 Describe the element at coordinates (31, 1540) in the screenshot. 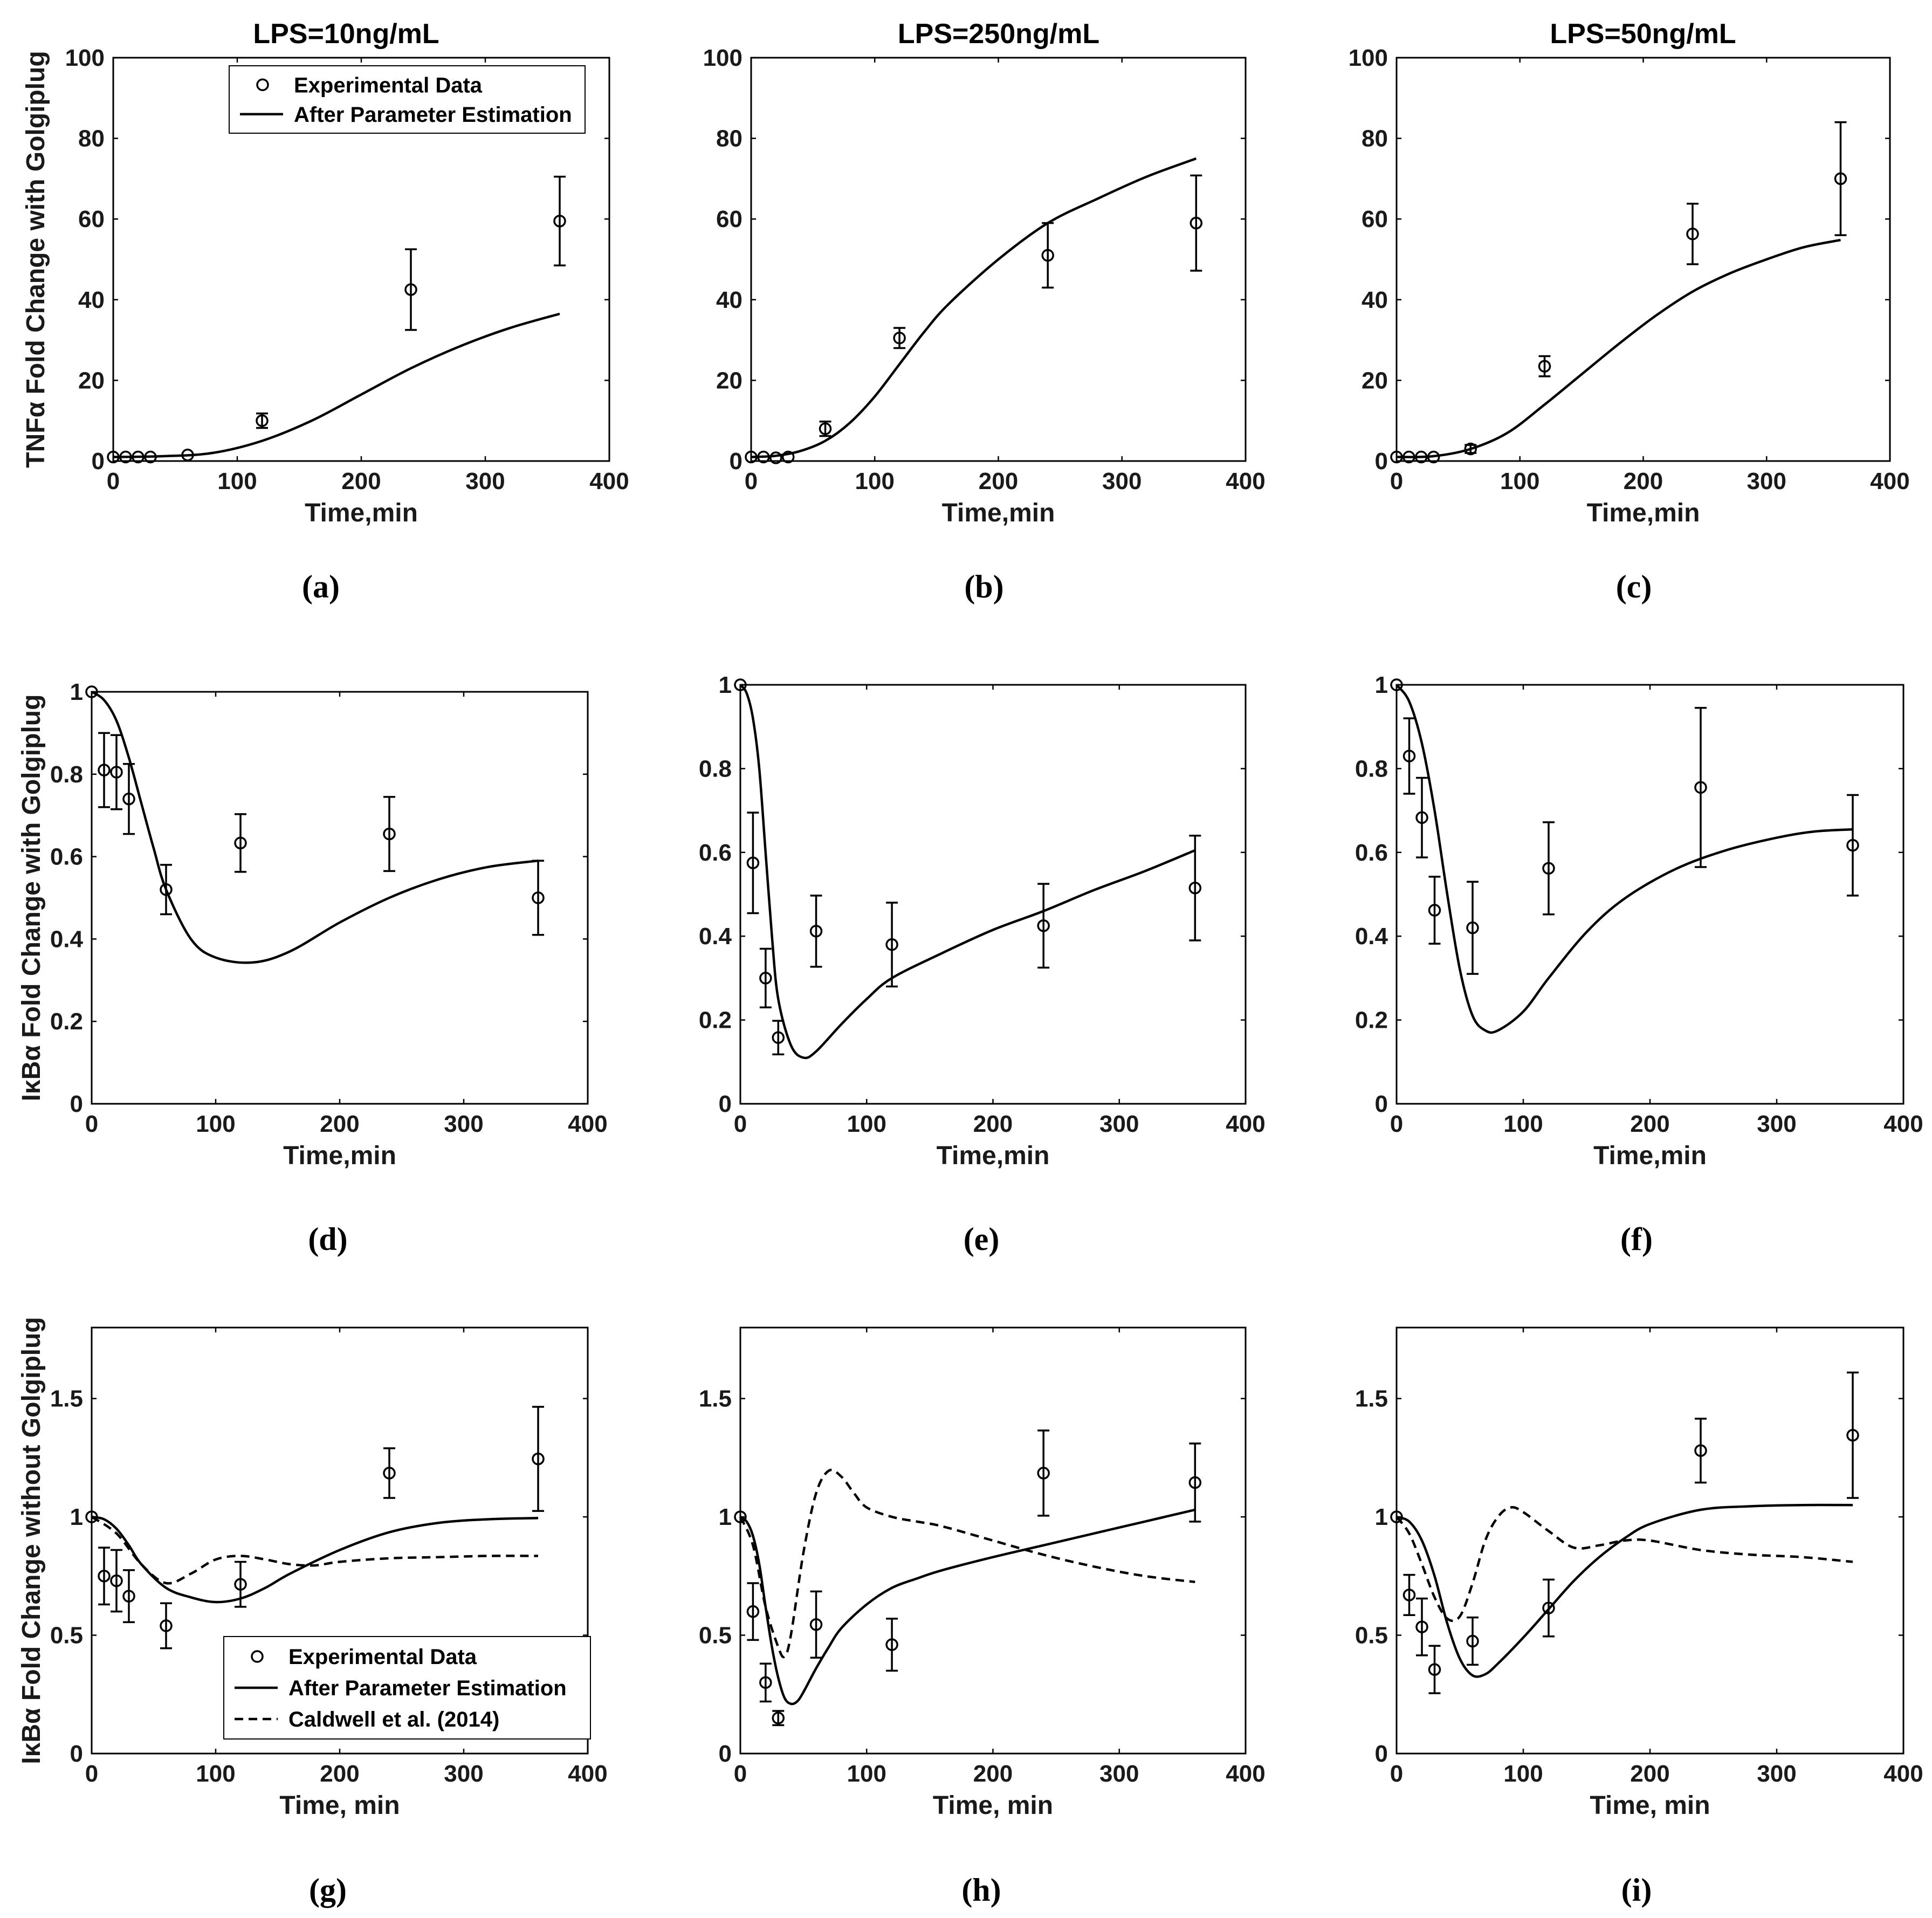

I see `y-axis-title: IκBα Fold Change without Golgiplug` at that location.